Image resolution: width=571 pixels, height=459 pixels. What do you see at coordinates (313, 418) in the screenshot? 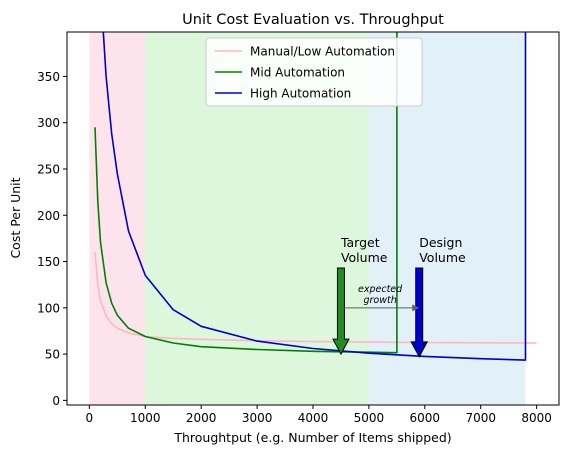
I see `x-tick-label: 4000` at bounding box center [313, 418].